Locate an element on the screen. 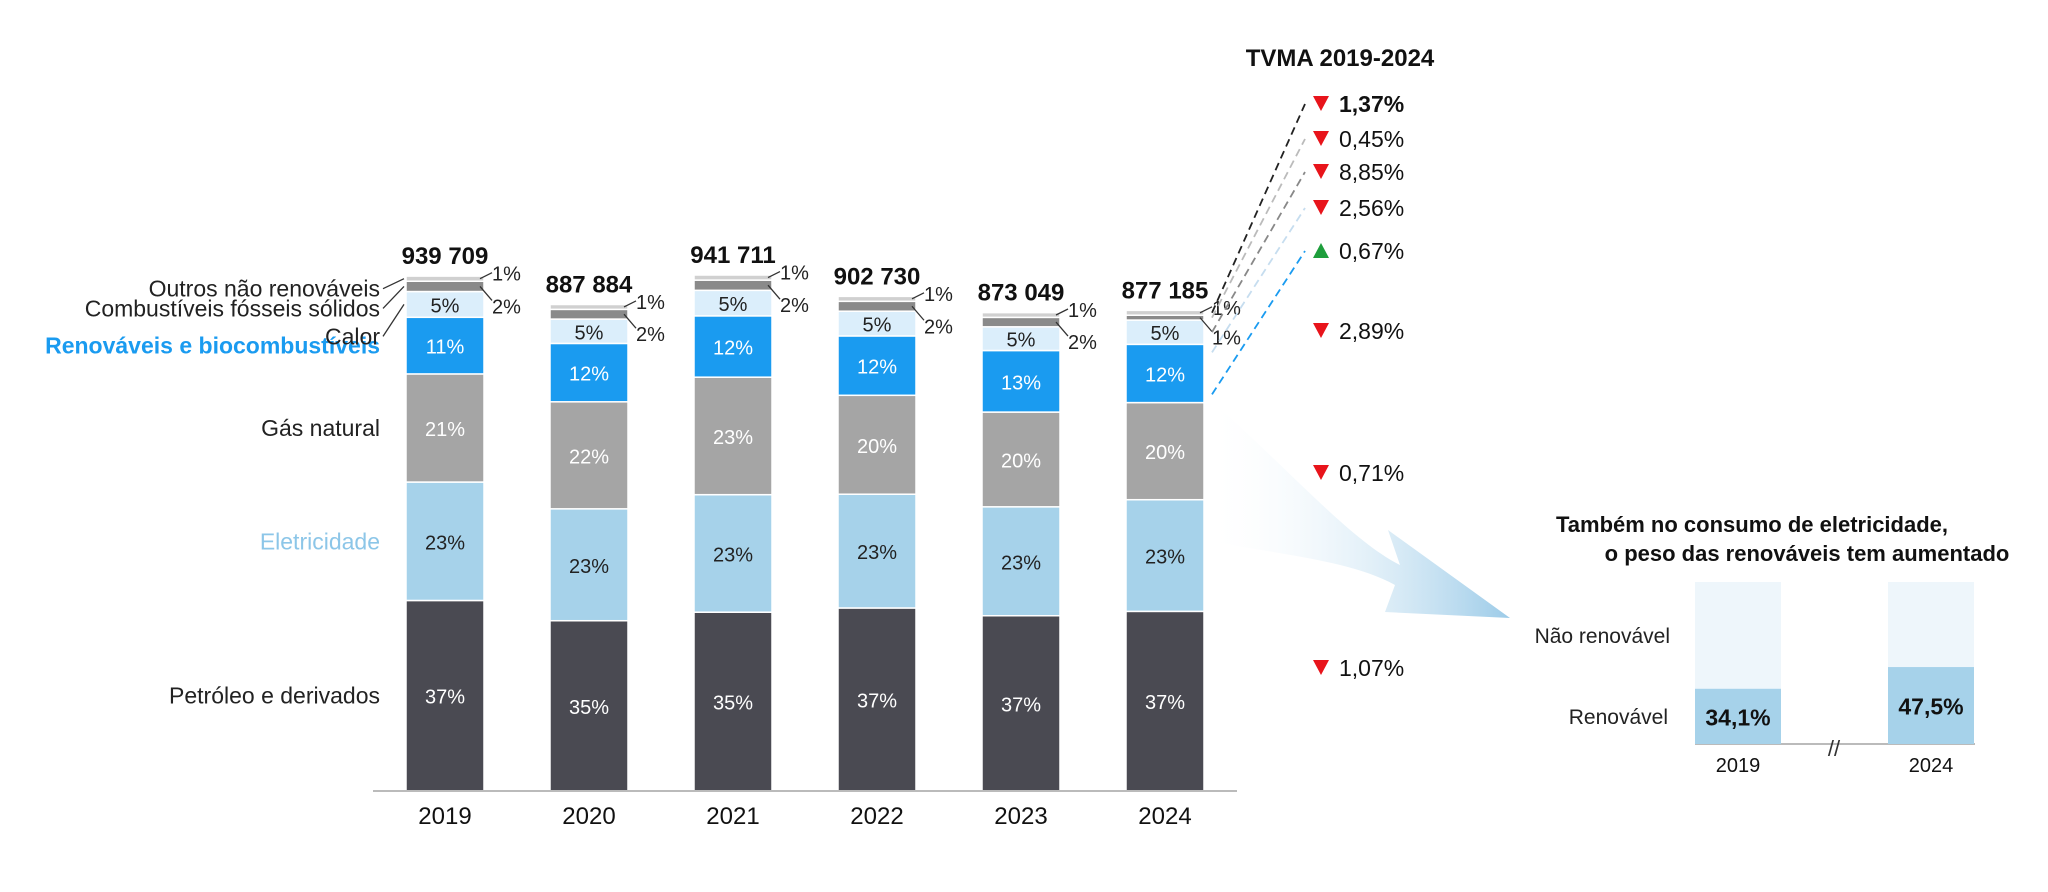 Image resolution: width=2048 pixels, height=892 pixels. tvma-value: 0,71% is located at coordinates (1371, 473).